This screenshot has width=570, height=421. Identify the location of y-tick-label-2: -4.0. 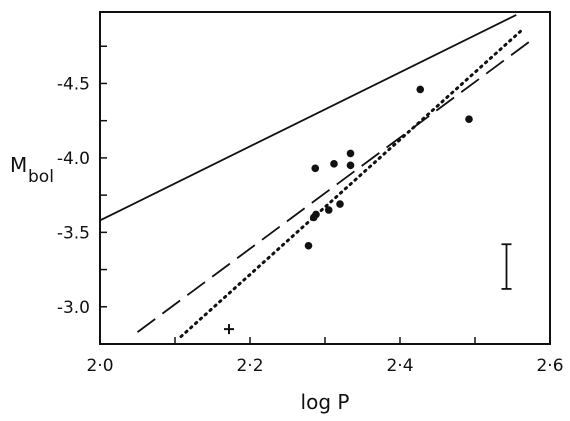
(73, 159).